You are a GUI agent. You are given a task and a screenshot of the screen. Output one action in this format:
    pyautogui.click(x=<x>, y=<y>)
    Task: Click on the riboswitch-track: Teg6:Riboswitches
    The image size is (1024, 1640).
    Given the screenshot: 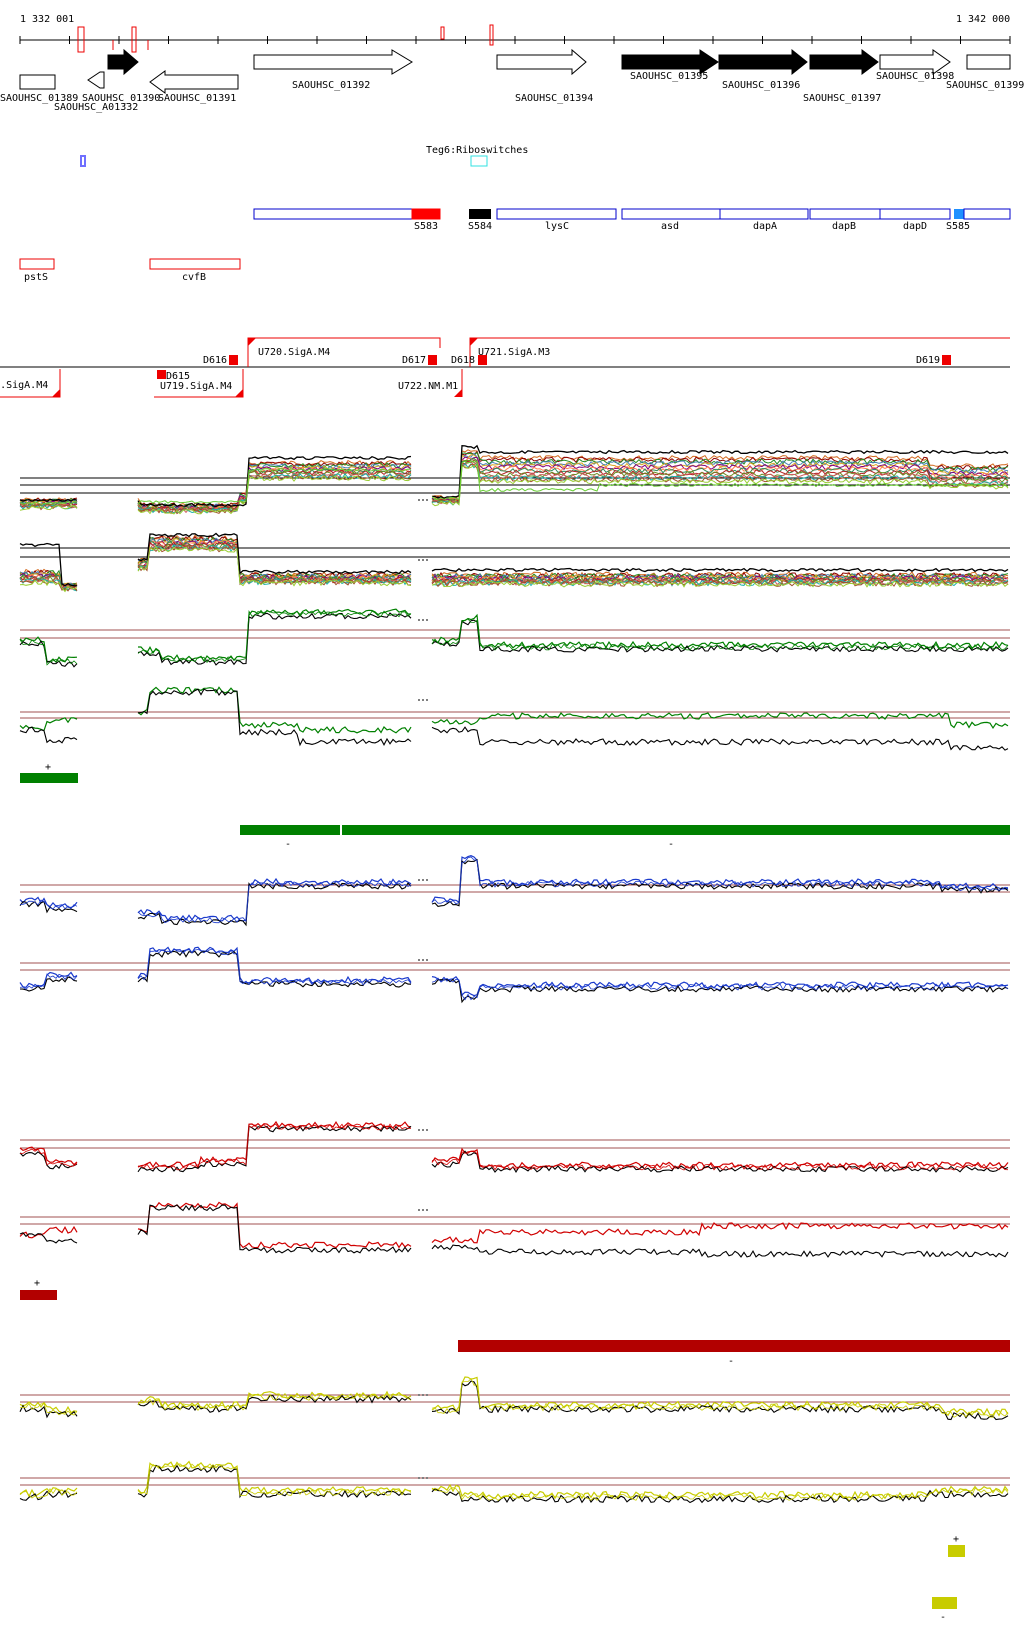 What is the action you would take?
    pyautogui.click(x=304, y=156)
    